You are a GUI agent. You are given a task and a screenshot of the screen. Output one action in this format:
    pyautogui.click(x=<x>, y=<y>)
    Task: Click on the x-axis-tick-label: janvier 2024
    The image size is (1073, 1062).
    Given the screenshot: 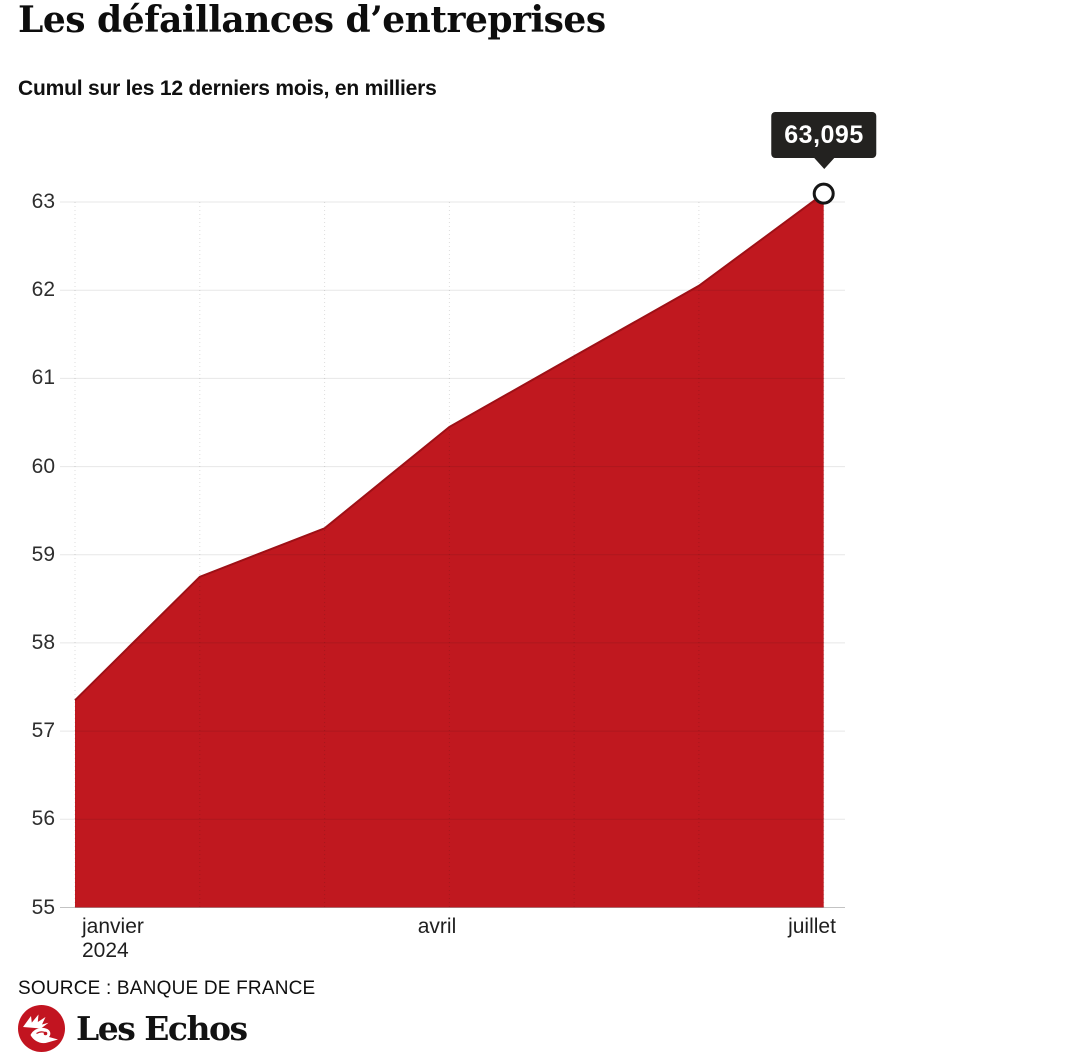 What is the action you would take?
    pyautogui.click(x=113, y=939)
    